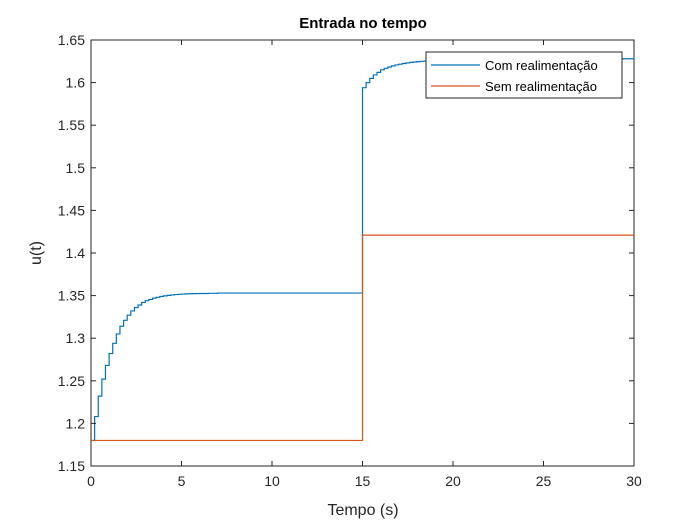 The width and height of the screenshot is (700, 525). Describe the element at coordinates (182, 481) in the screenshot. I see `x-tick-label: 5` at that location.